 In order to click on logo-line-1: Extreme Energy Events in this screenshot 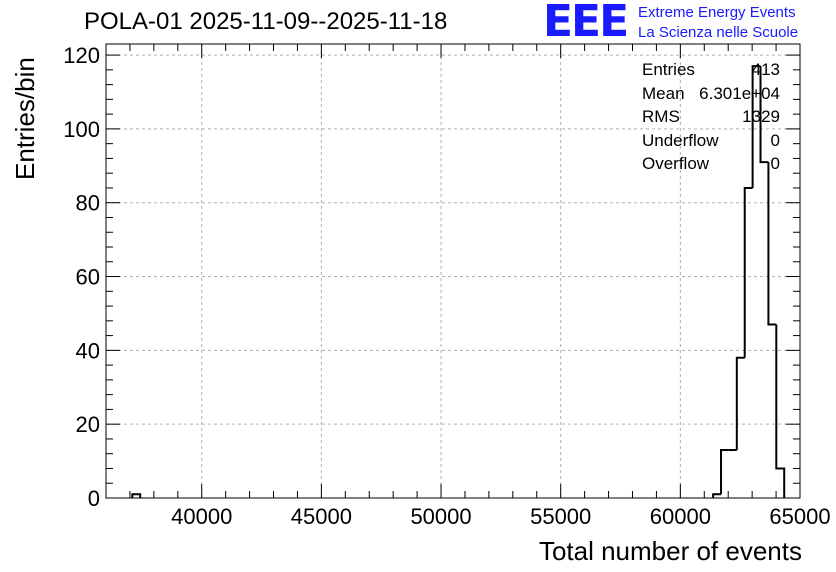, I will do `click(717, 12)`.